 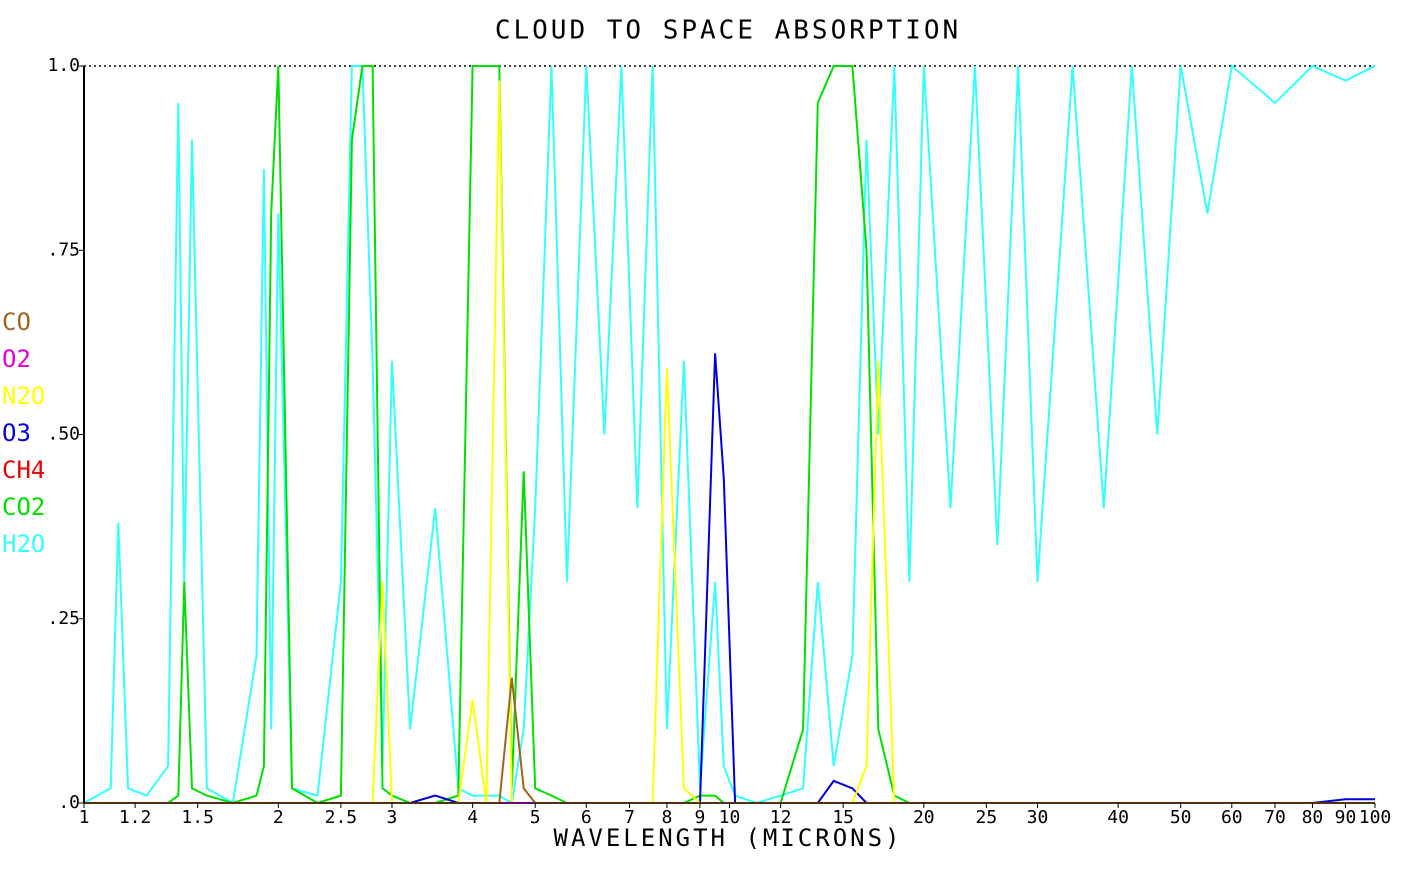 I want to click on x-tick-label: 15, so click(x=843, y=817).